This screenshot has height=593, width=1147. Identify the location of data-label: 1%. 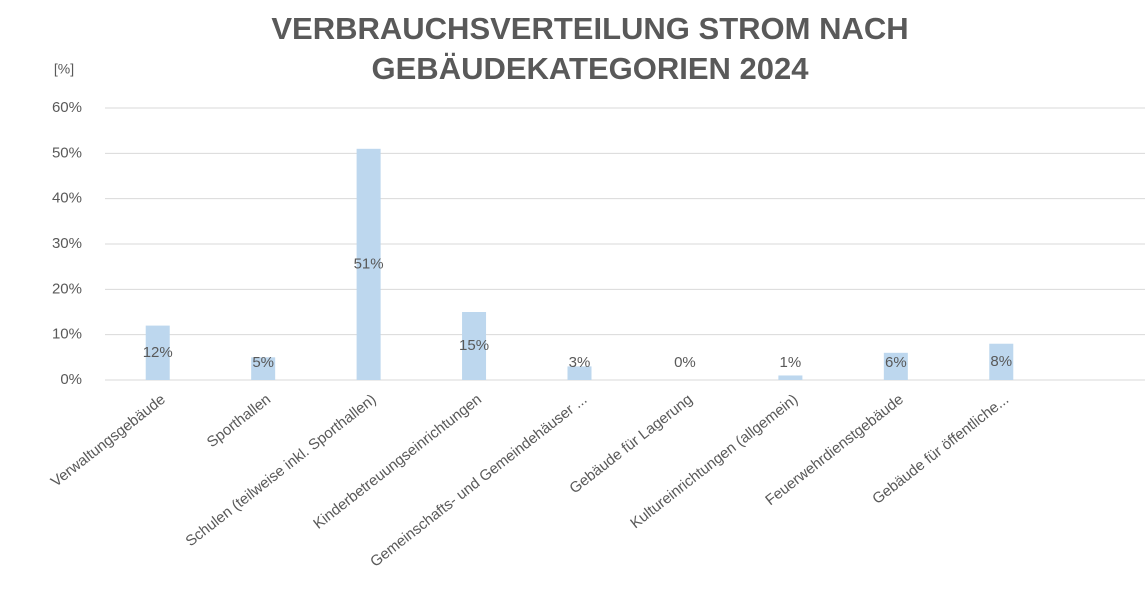
(791, 362).